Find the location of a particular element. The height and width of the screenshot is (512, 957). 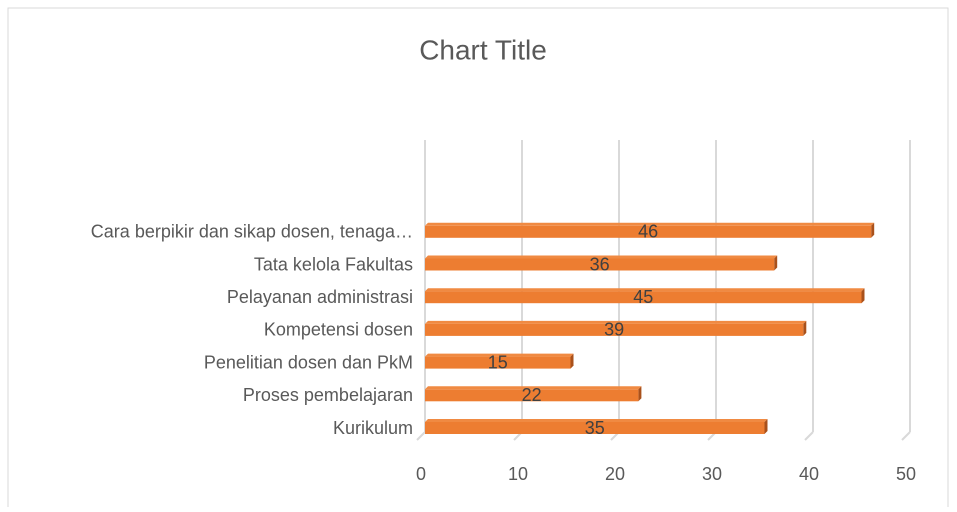

data-label: 36 is located at coordinates (600, 264).